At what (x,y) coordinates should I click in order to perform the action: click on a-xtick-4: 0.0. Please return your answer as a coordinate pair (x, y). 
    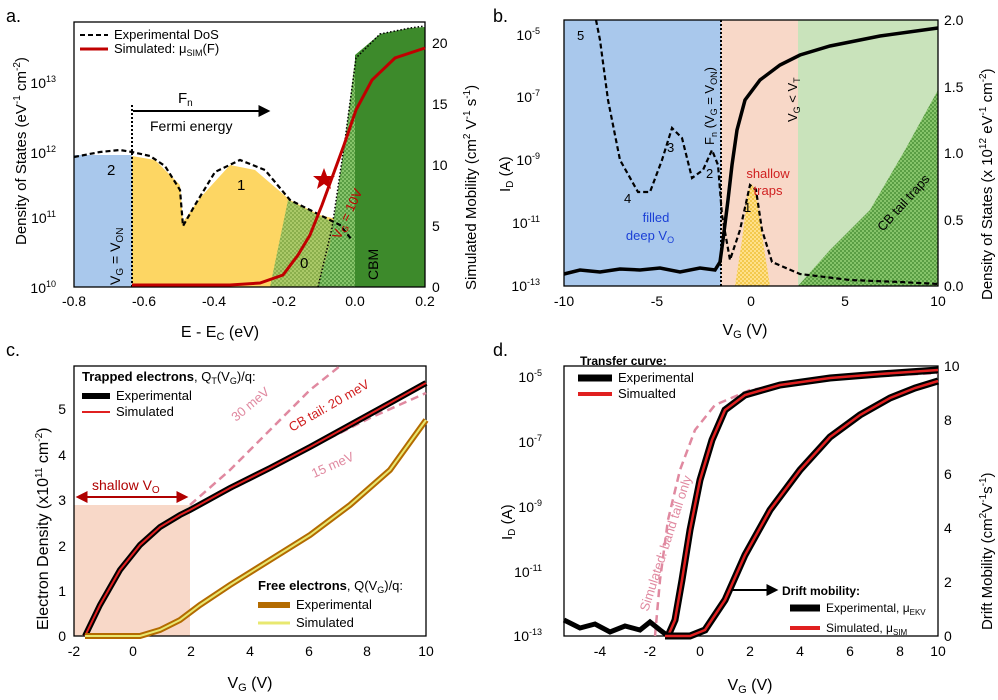
    Looking at the image, I should click on (355, 301).